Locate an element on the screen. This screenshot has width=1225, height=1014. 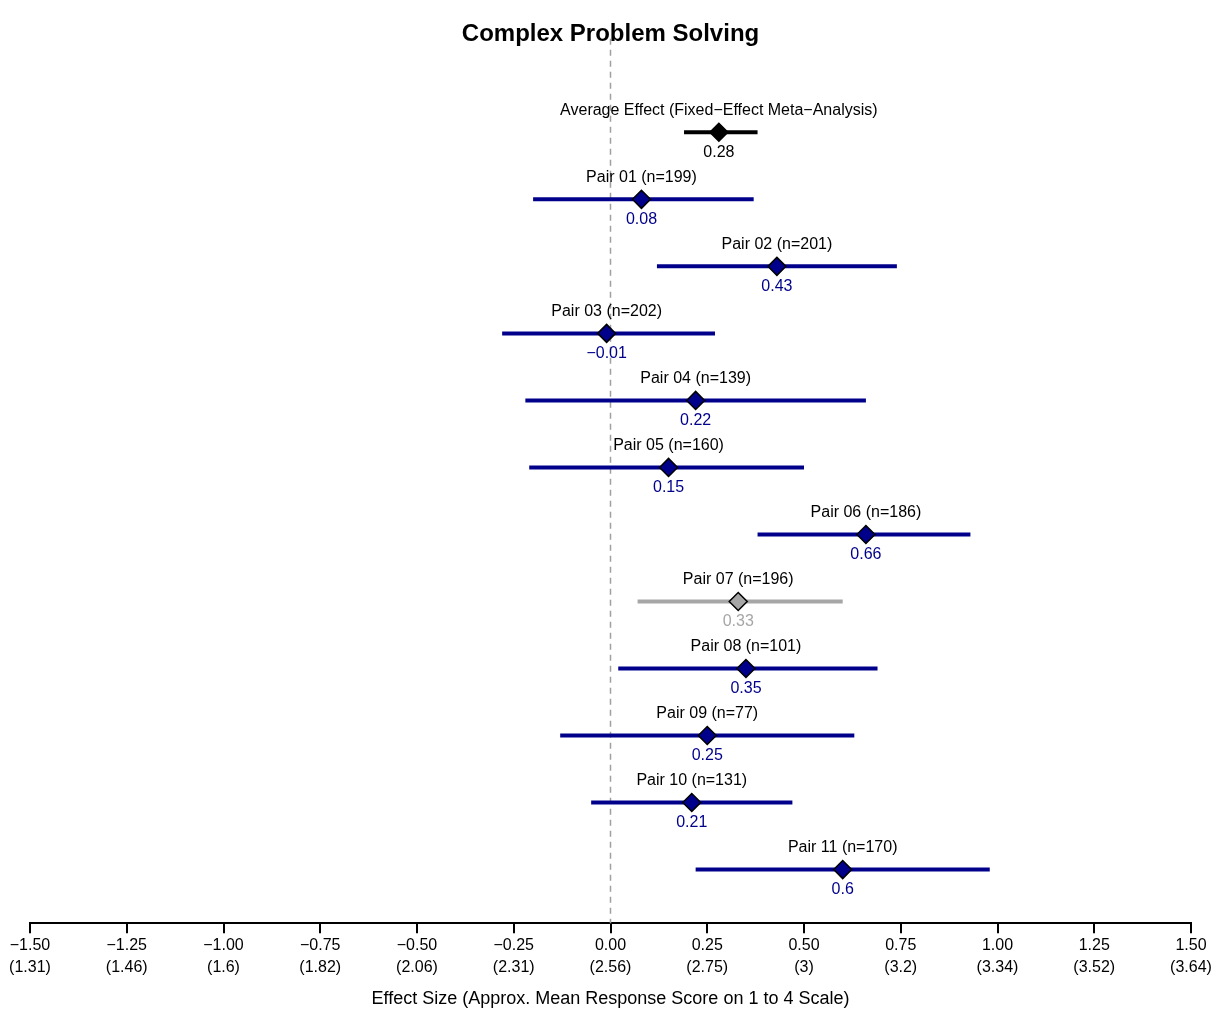
x-tick-label: −1.25 is located at coordinates (127, 945).